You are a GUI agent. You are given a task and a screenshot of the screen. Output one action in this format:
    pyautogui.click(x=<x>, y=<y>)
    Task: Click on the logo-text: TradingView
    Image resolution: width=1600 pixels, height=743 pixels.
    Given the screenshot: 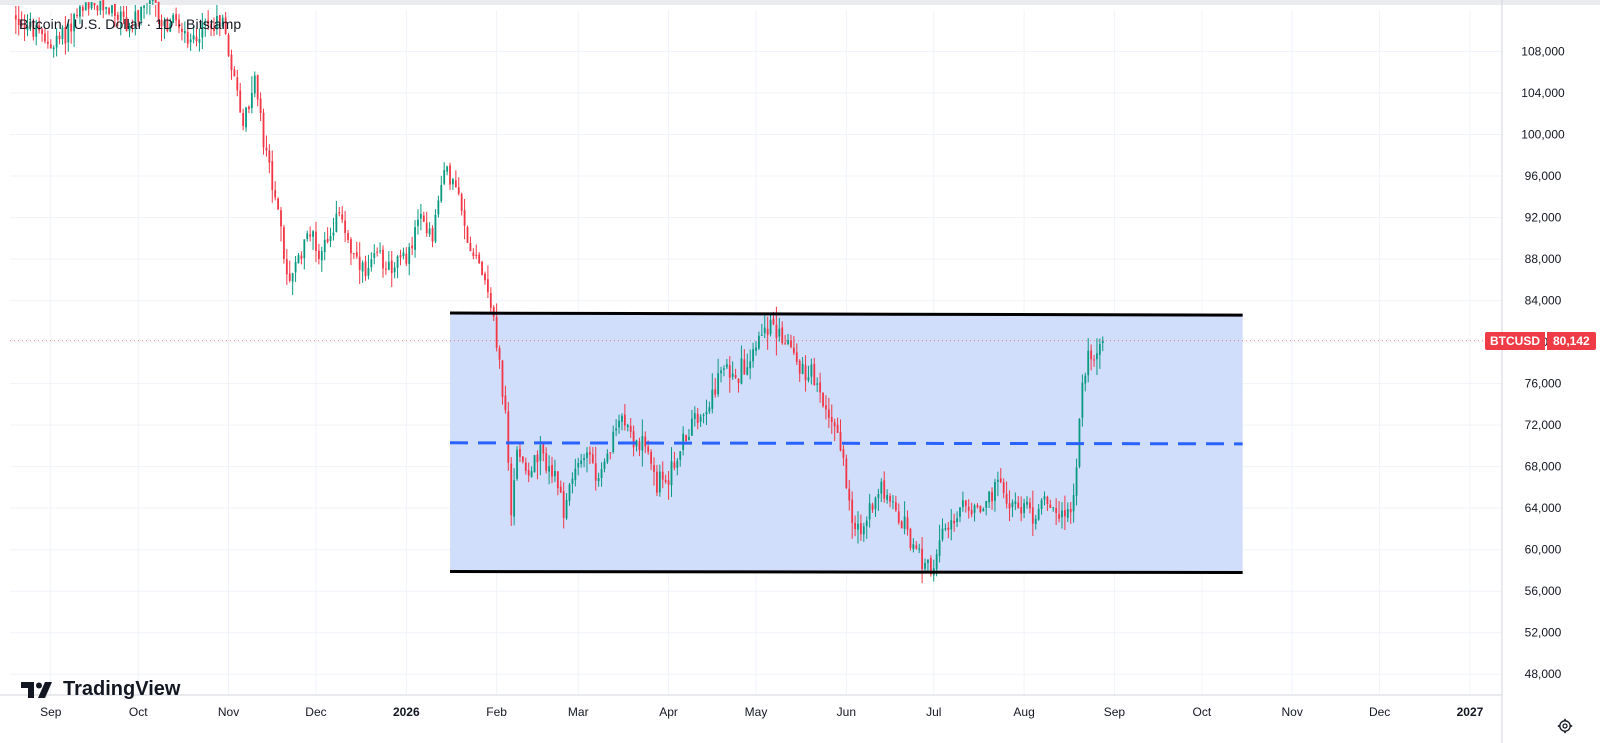 What is the action you would take?
    pyautogui.click(x=122, y=689)
    